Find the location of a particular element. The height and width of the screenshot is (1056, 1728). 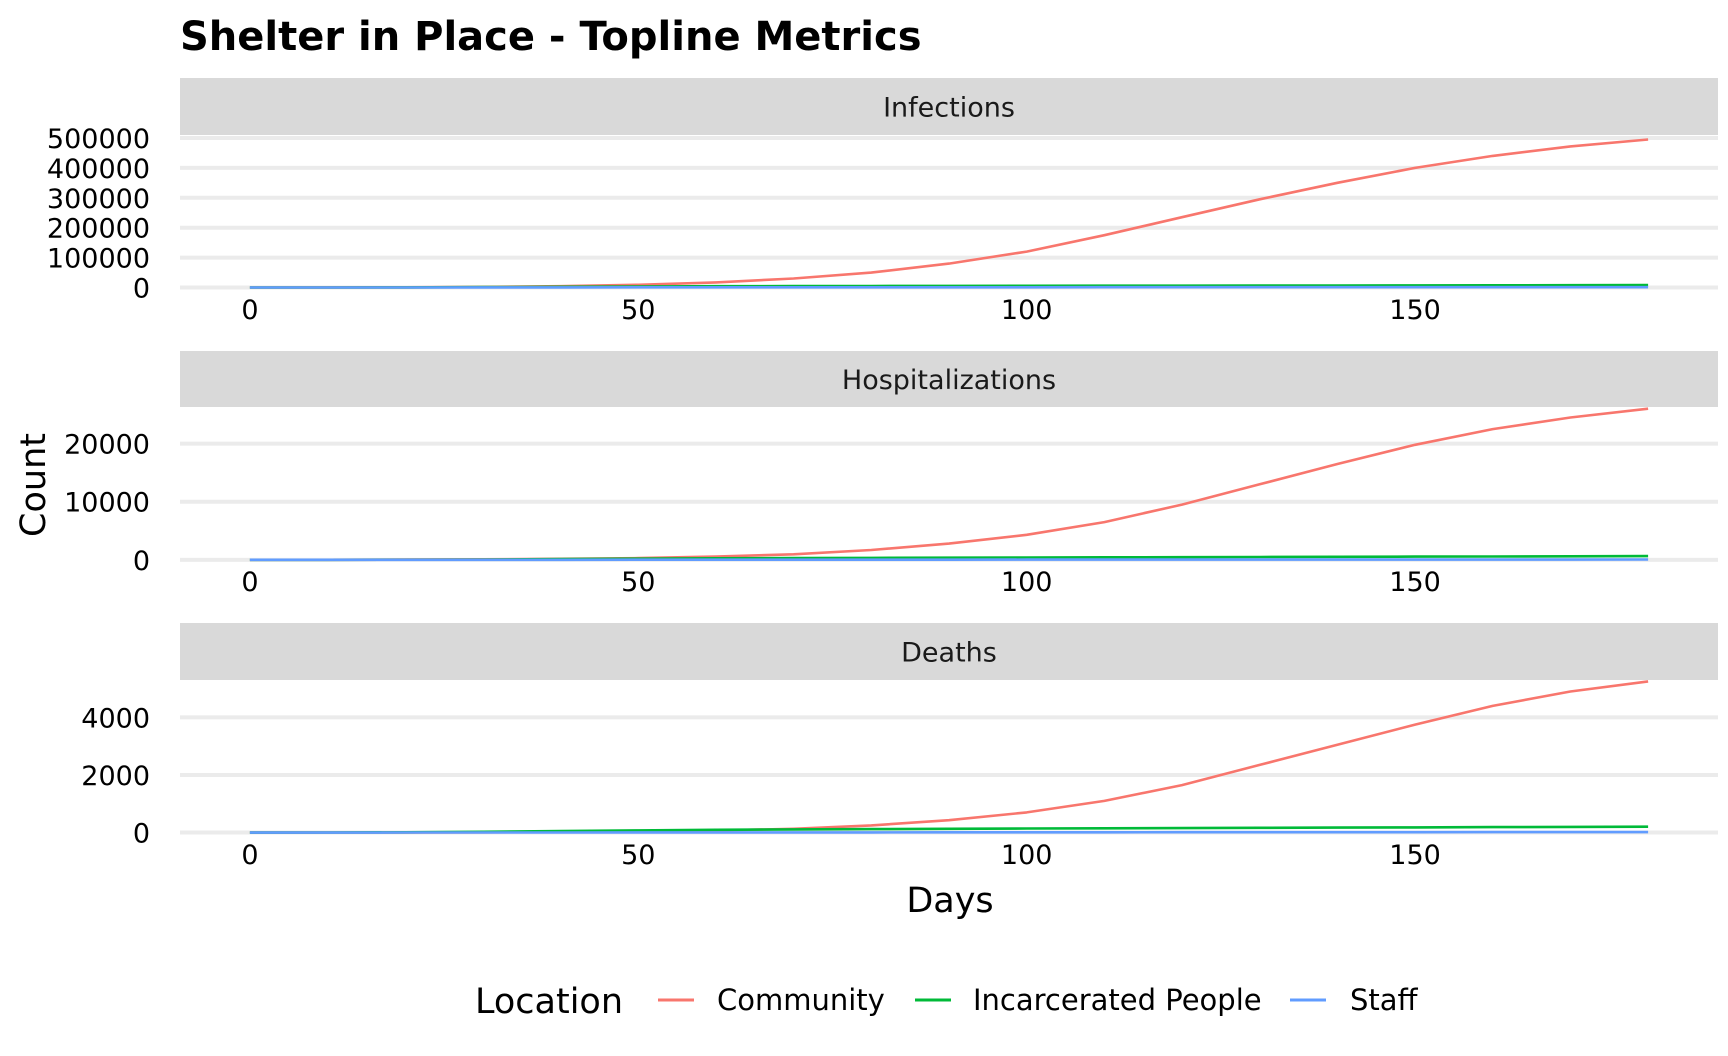

y-tick-label: 20000 is located at coordinates (107, 445).